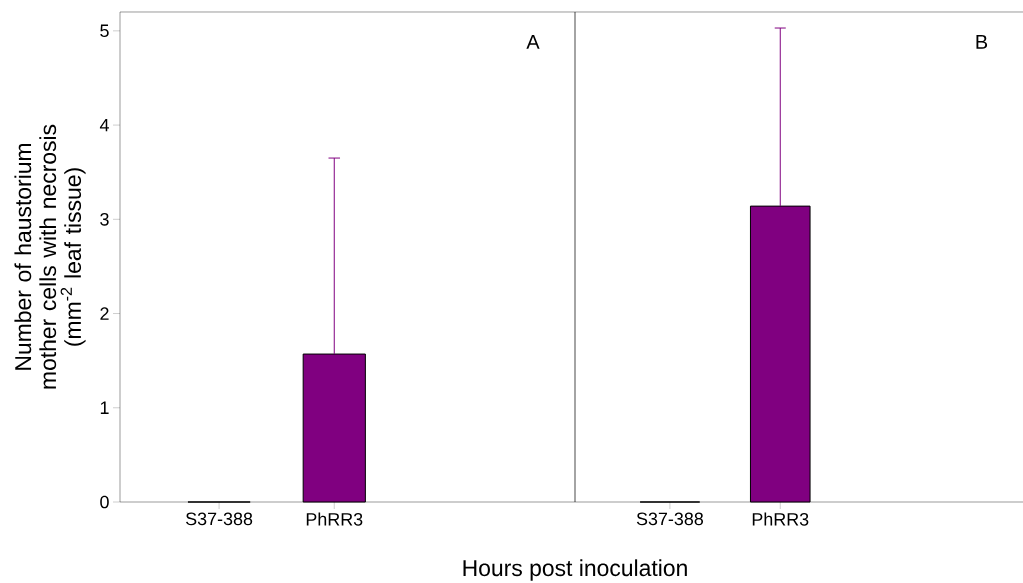  I want to click on x-axis-title: Hours post inoculation, so click(575, 570).